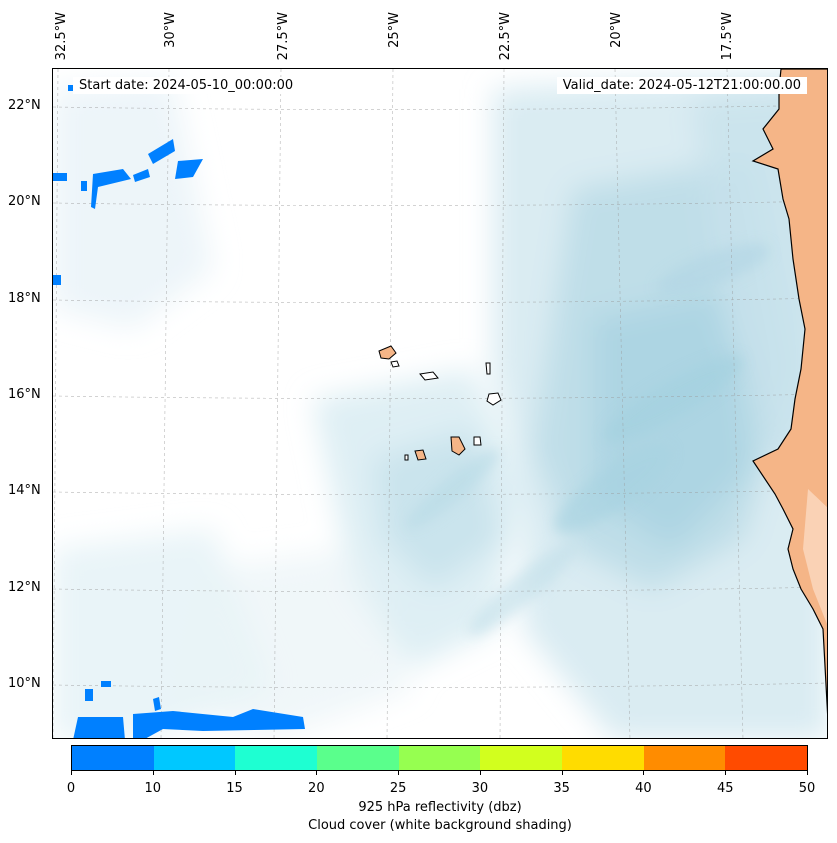 This screenshot has width=837, height=843. Describe the element at coordinates (440, 825) in the screenshot. I see `colorbar-sublabel: Cloud cover (white background shading)` at that location.